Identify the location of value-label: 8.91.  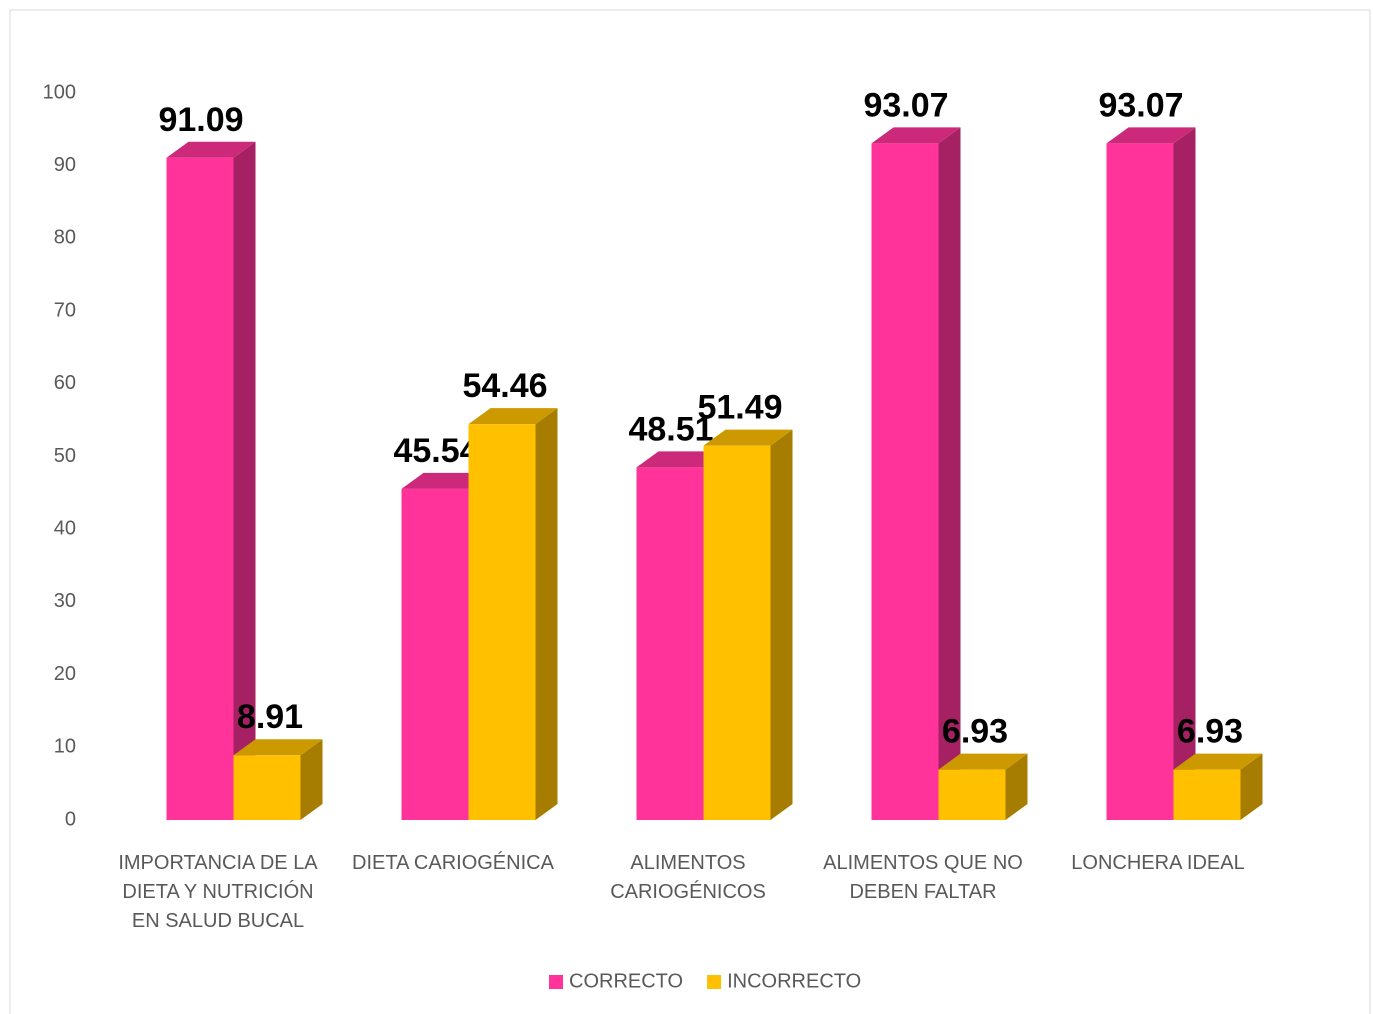
(270, 717).